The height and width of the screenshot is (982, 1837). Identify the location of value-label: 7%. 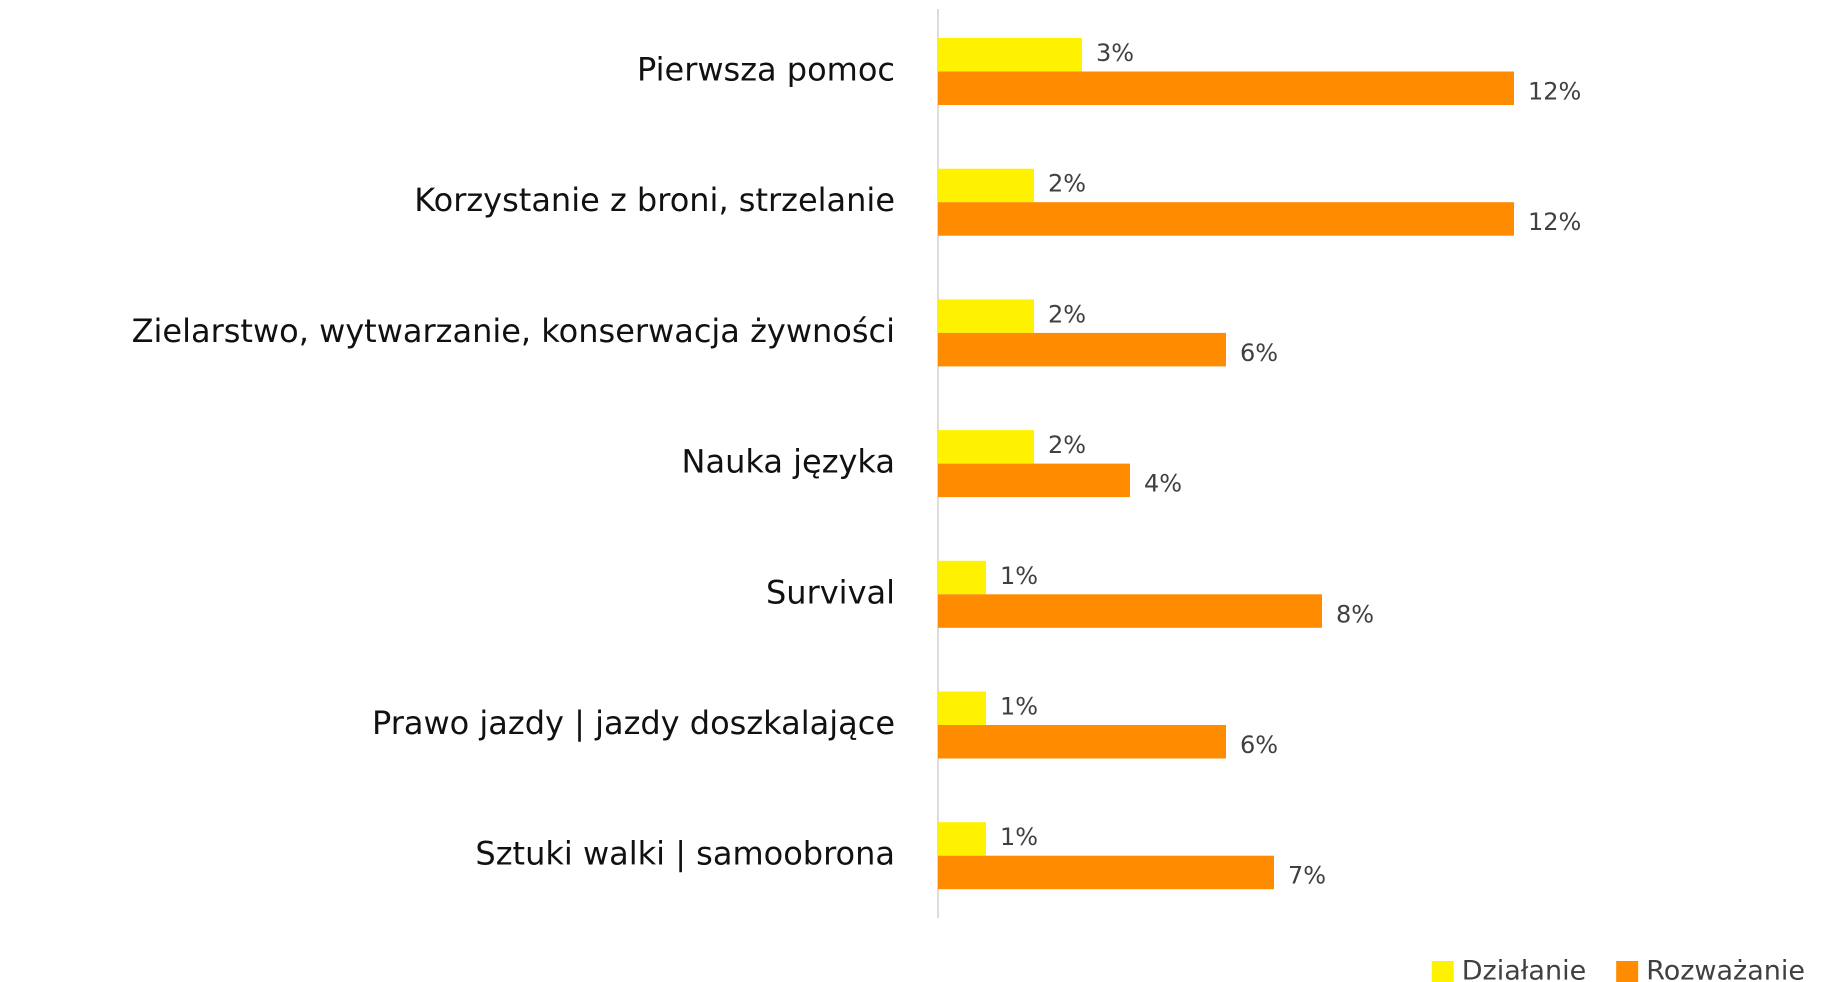
(1307, 876).